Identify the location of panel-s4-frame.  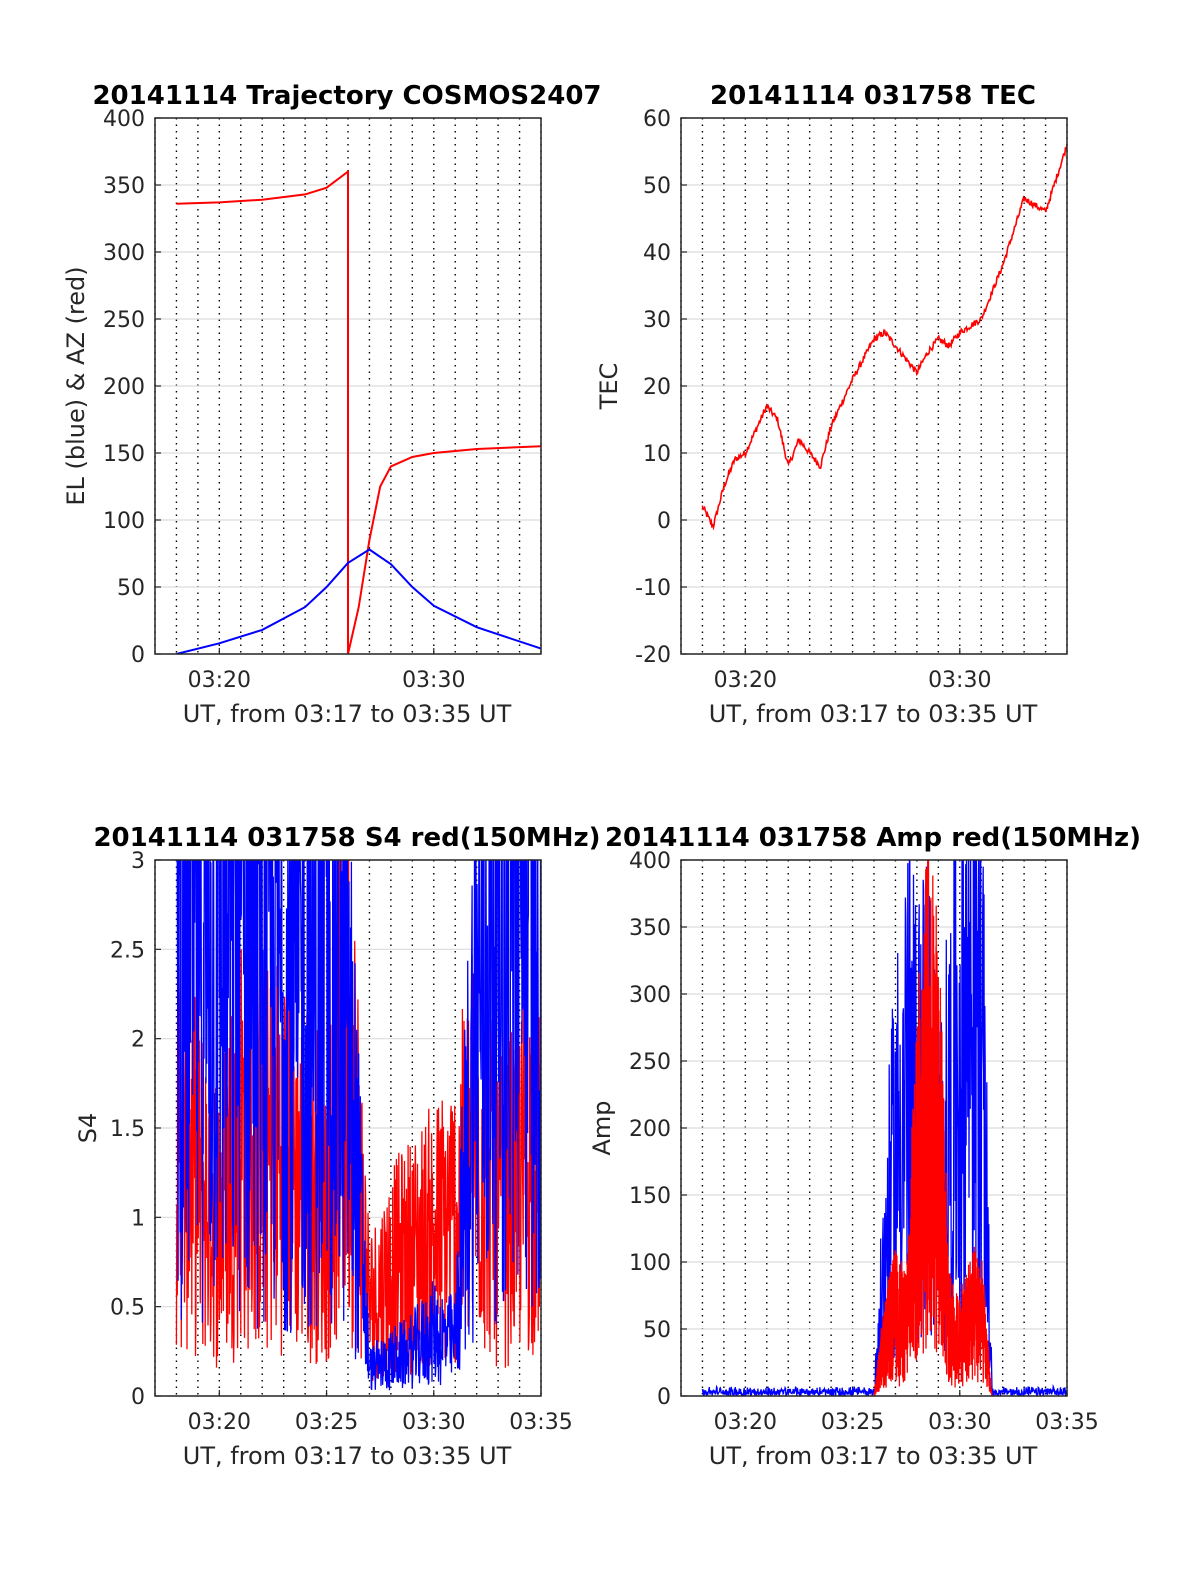
(348, 1128).